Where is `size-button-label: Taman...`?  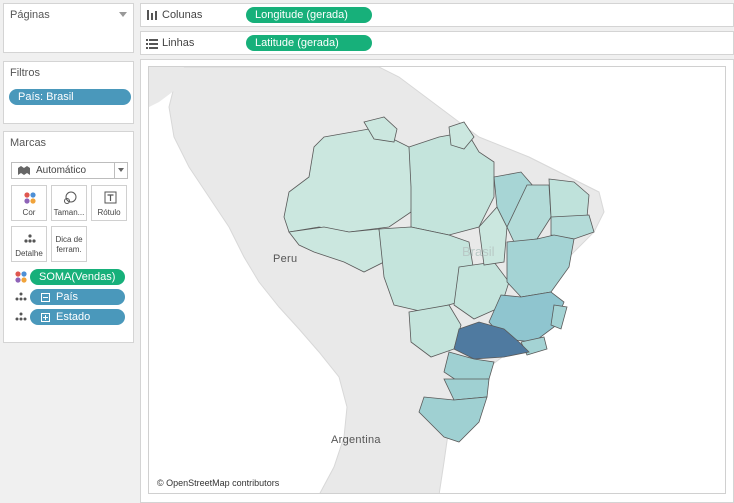
size-button-label: Taman... is located at coordinates (69, 212).